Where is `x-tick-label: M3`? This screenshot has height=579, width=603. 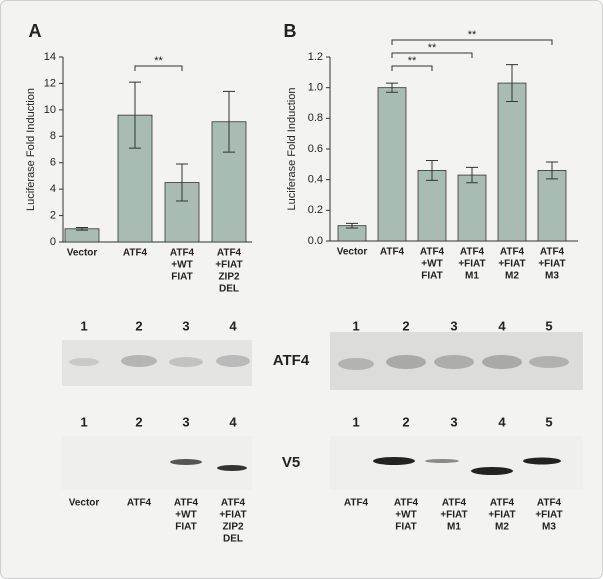
x-tick-label: M3 is located at coordinates (552, 276).